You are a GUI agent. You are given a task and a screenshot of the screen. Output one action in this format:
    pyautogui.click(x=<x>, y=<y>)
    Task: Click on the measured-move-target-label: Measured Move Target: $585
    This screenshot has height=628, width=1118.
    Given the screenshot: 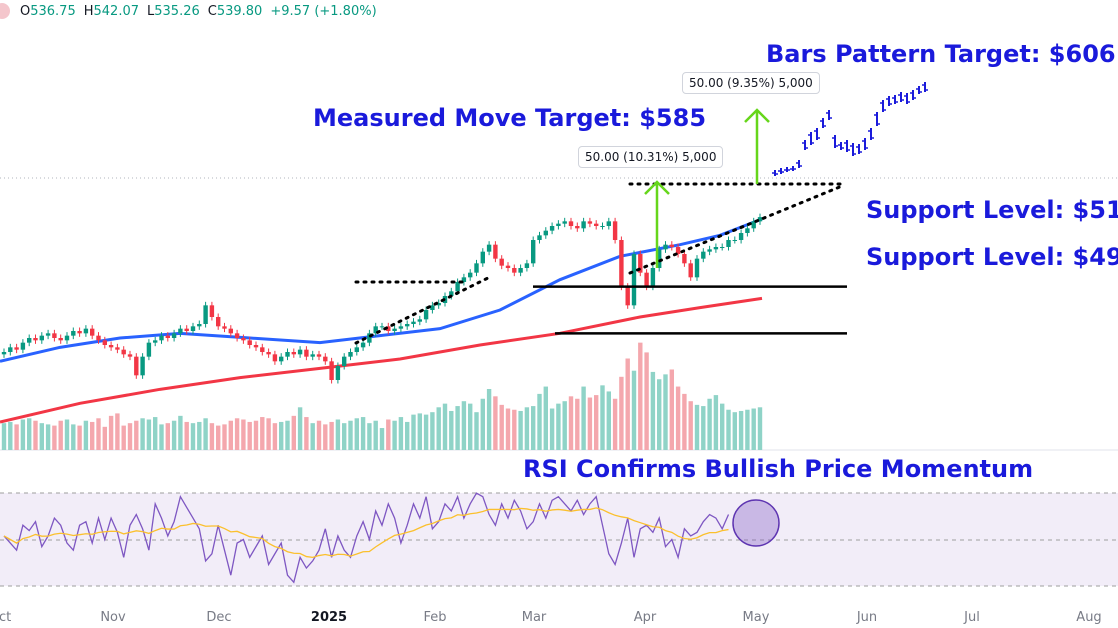 What is the action you would take?
    pyautogui.click(x=510, y=118)
    